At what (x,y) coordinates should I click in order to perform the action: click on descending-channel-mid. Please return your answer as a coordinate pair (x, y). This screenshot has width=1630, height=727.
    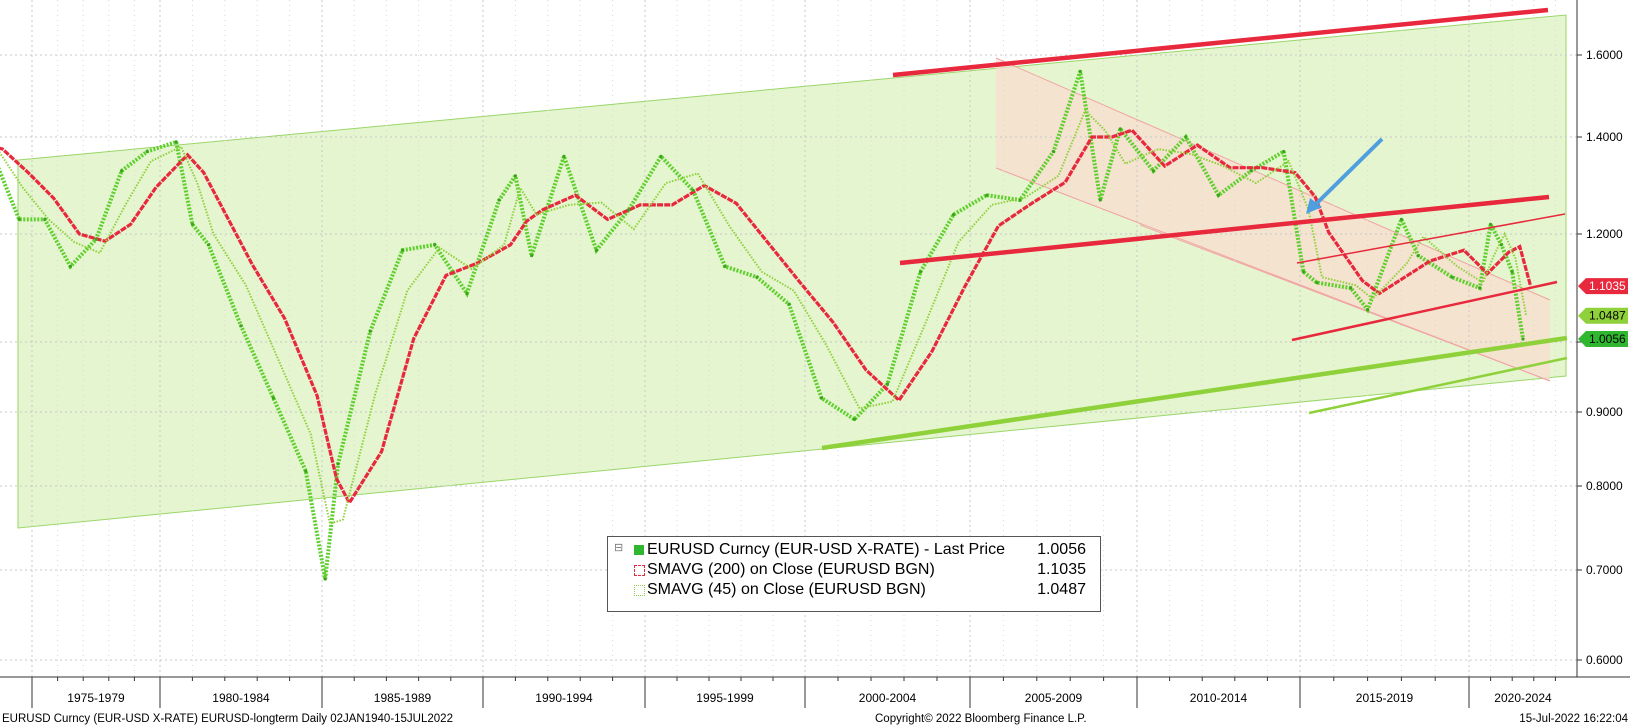
    Looking at the image, I should click on (1273, 274).